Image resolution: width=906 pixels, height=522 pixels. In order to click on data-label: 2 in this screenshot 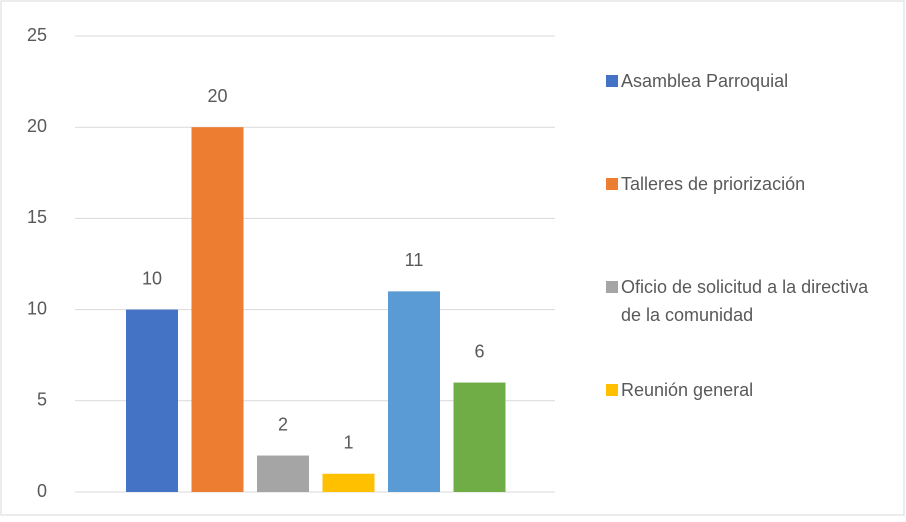, I will do `click(283, 424)`.